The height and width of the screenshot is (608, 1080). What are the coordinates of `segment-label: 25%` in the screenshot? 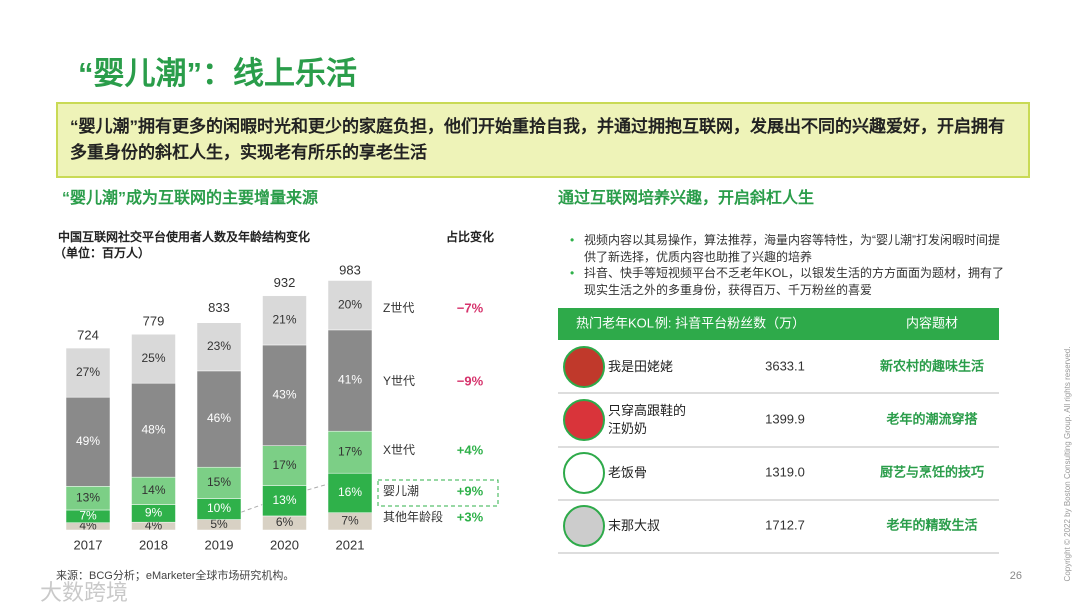 It's located at (153, 358).